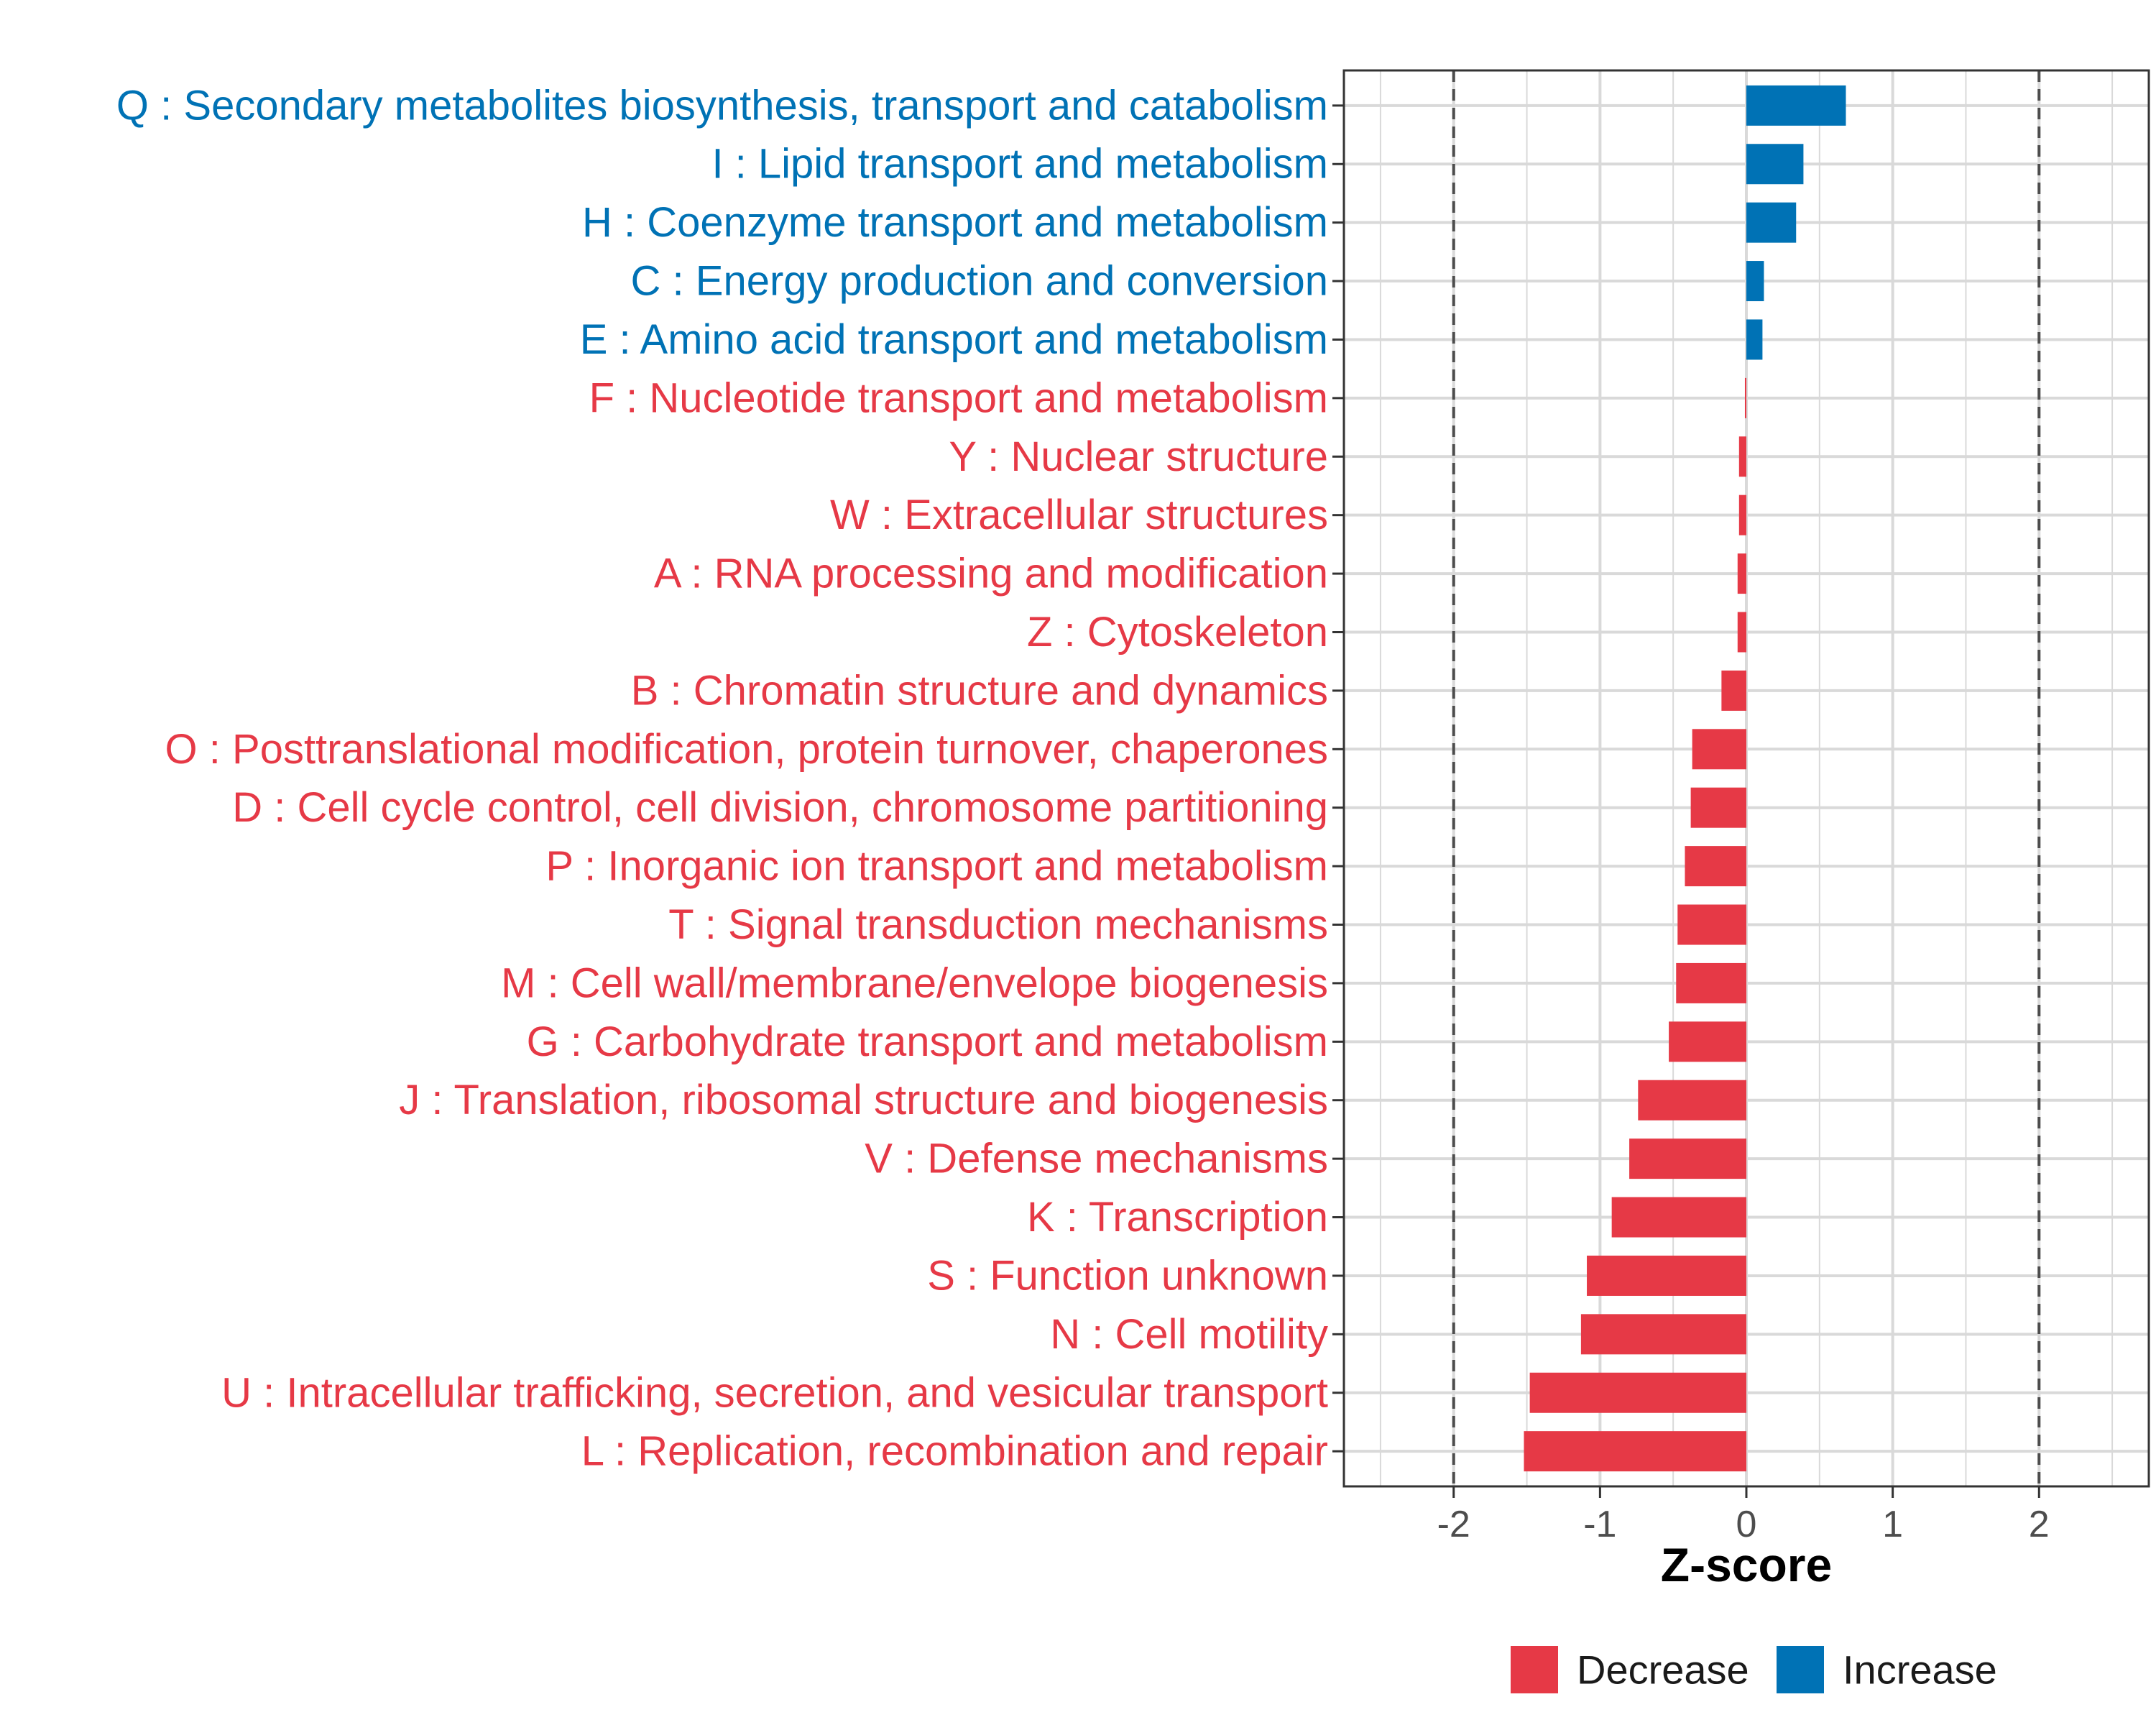 The height and width of the screenshot is (1725, 2156). Describe the element at coordinates (1892, 1524) in the screenshot. I see `x-tick-label: 1` at that location.